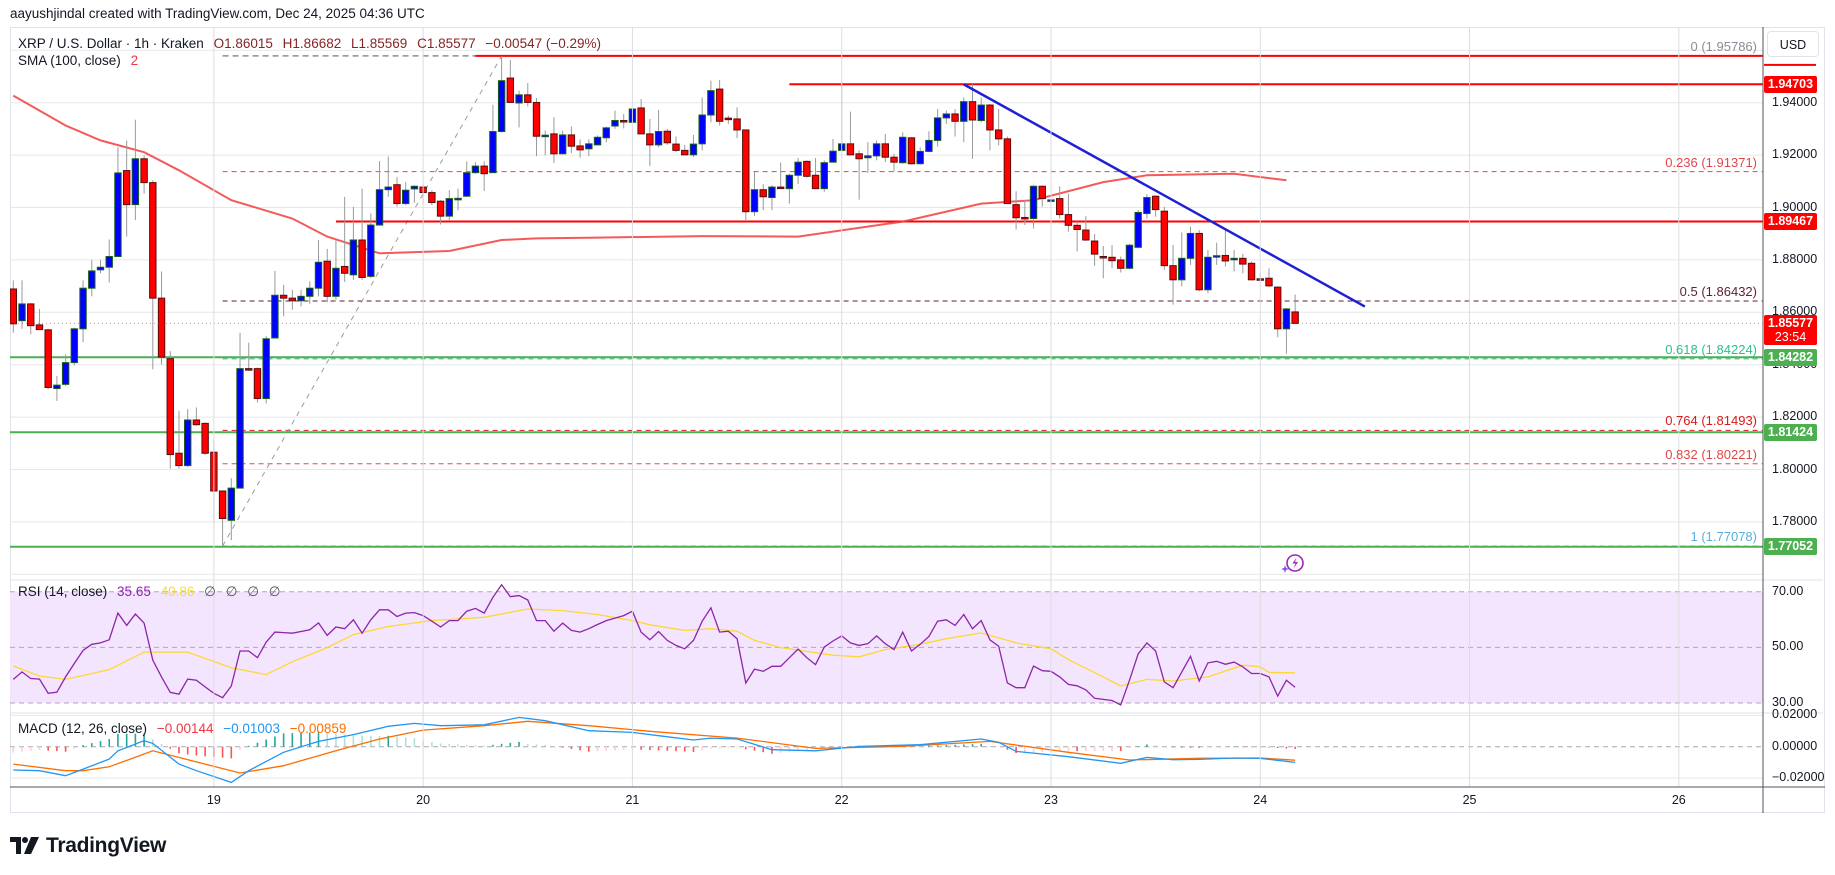 The image size is (1835, 875). I want to click on rsi-label: RSI (14, close), so click(63, 591).